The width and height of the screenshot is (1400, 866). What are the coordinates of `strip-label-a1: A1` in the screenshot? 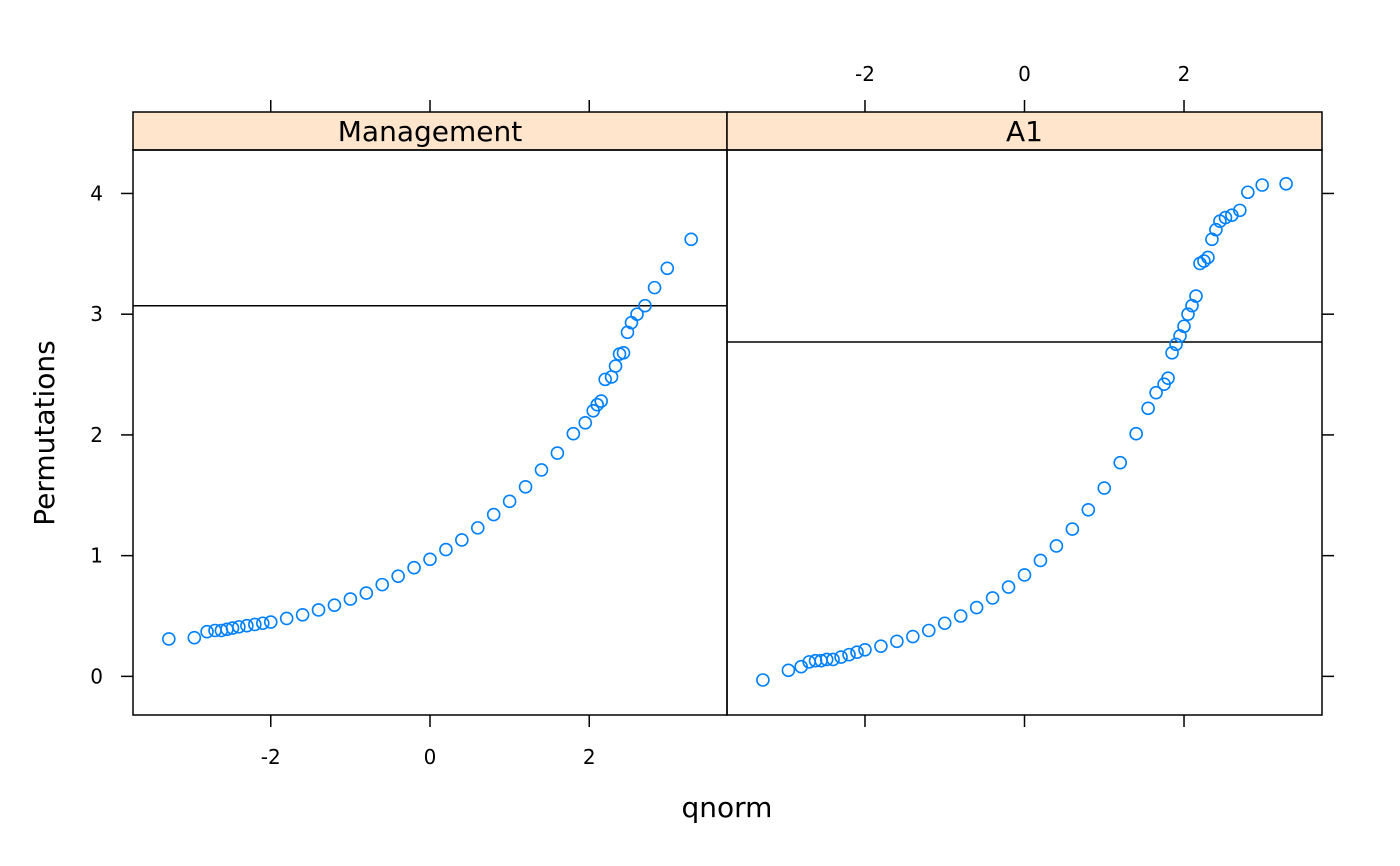 It's located at (1024, 131).